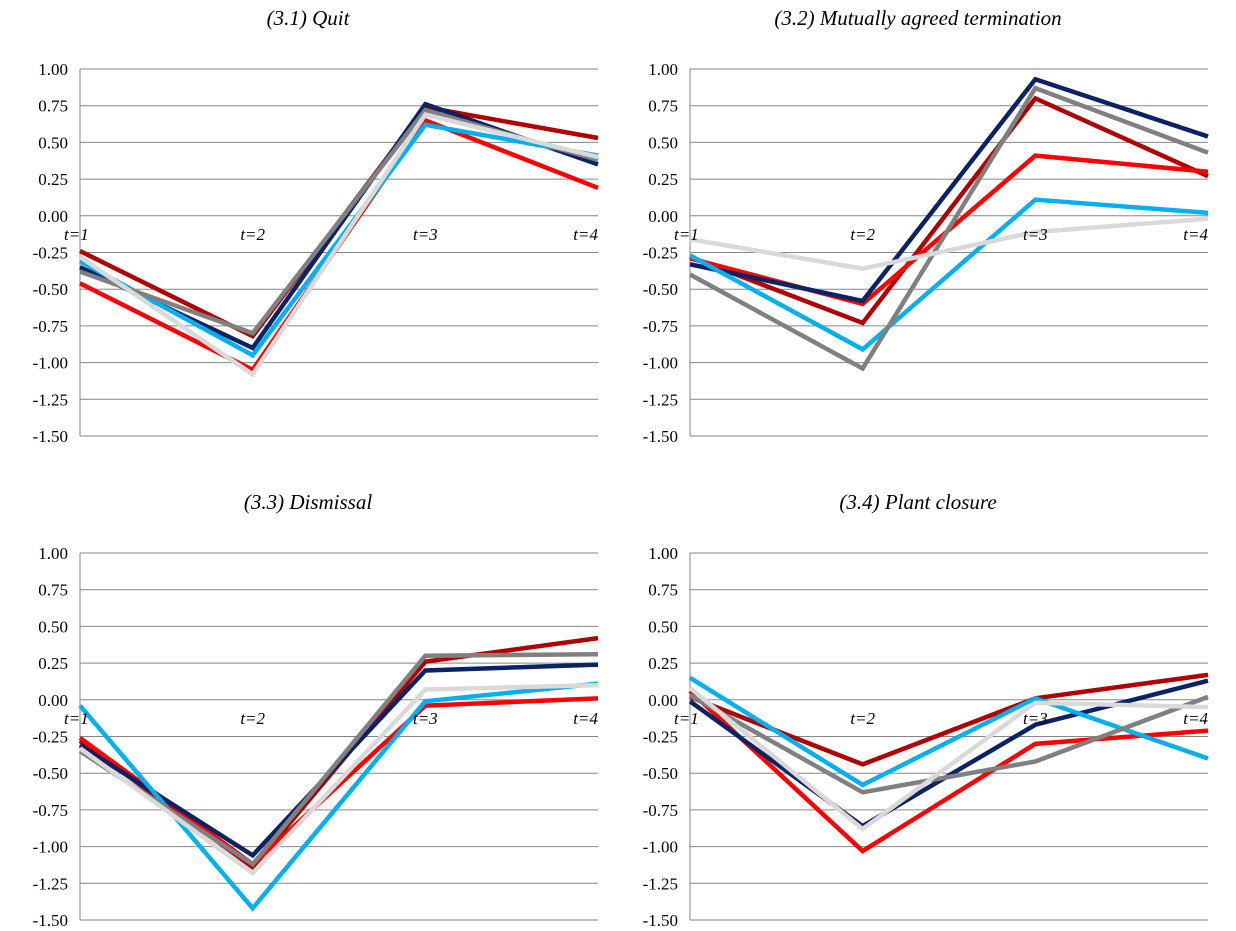  Describe the element at coordinates (308, 502) in the screenshot. I see `chart-title: (3.3) Dismissal` at that location.